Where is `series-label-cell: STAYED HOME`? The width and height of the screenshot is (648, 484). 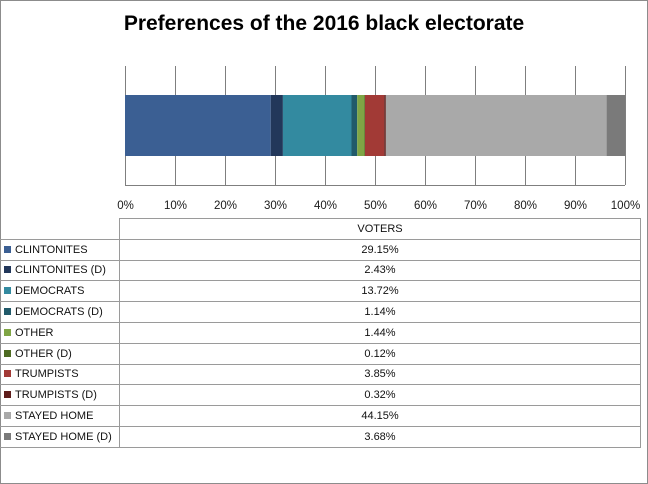
series-label-cell: STAYED HOME is located at coordinates (60, 416).